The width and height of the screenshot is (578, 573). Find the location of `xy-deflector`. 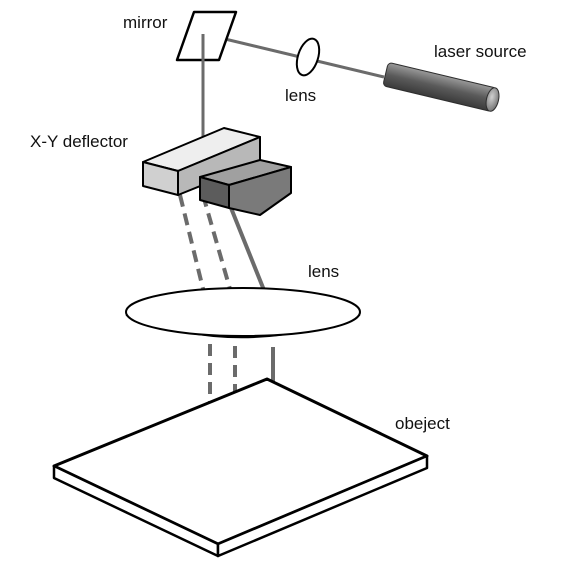

xy-deflector is located at coordinates (217, 171).